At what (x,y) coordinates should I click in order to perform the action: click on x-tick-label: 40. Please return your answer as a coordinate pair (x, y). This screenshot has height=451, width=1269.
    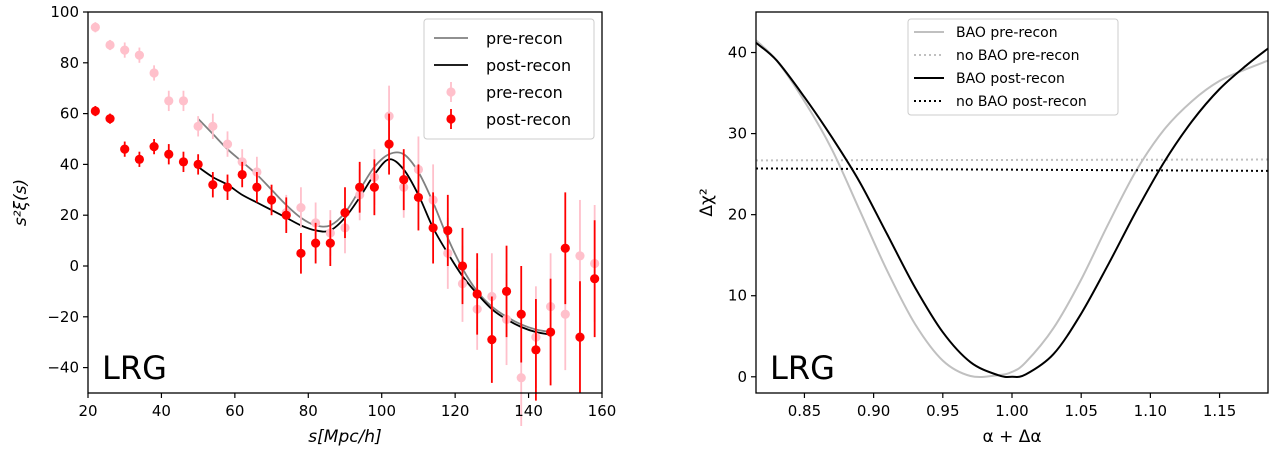
    Looking at the image, I should click on (161, 411).